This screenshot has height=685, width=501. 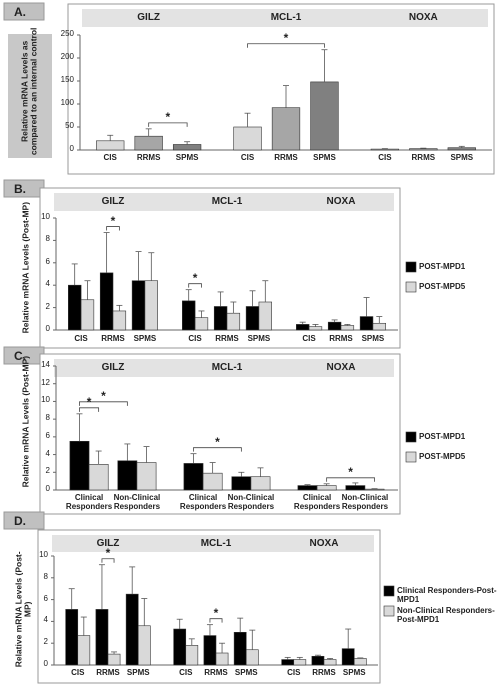 I want to click on y-tick-label: 100, so click(x=67, y=102).